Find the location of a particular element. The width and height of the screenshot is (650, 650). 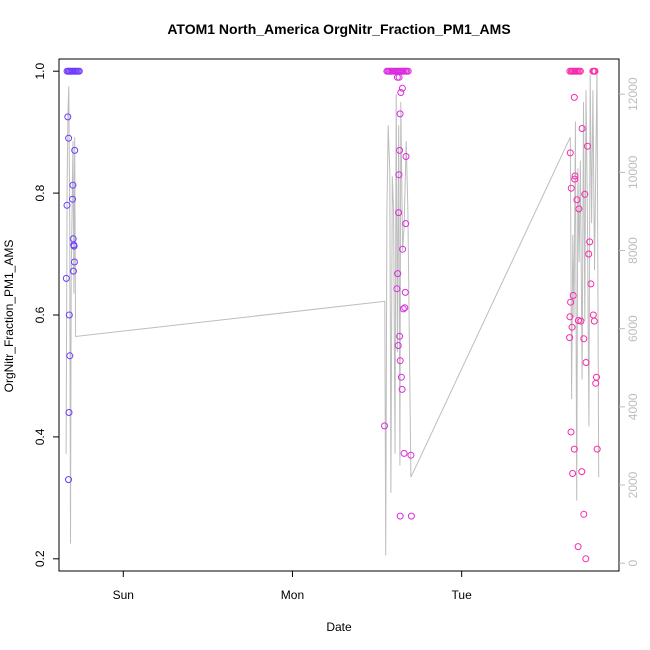

y-tick-label: 0.4 is located at coordinates (40, 436).